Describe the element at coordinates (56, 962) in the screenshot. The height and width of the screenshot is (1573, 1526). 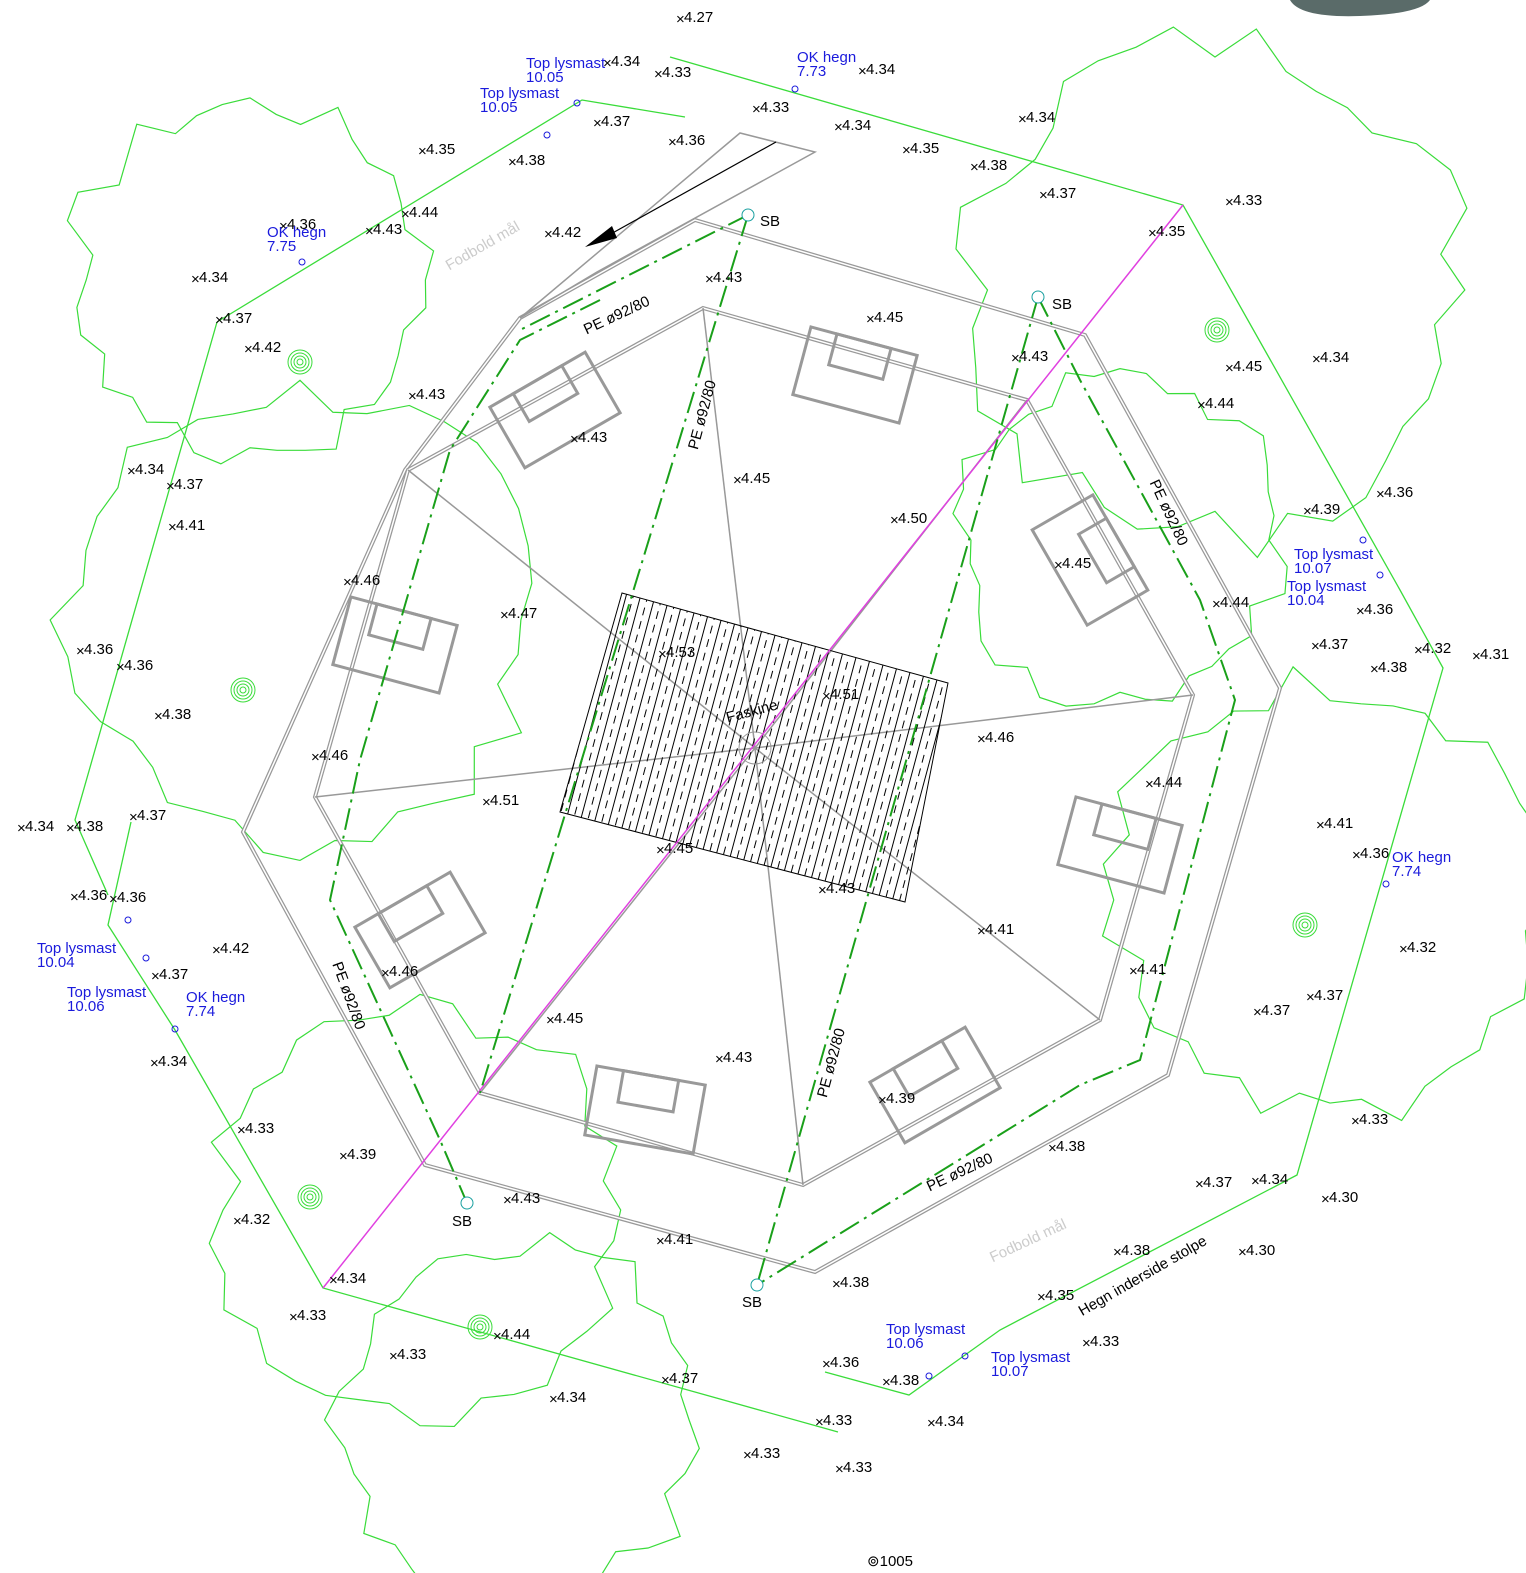
I see `survey-value: 10.04` at that location.